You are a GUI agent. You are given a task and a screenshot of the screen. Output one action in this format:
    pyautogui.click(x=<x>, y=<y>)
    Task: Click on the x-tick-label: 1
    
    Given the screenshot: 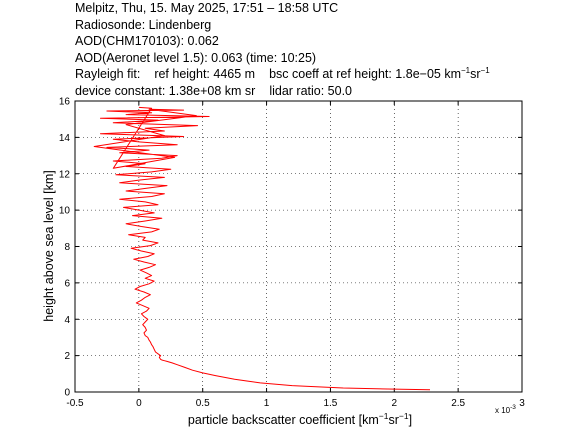 What is the action you would take?
    pyautogui.click(x=267, y=403)
    